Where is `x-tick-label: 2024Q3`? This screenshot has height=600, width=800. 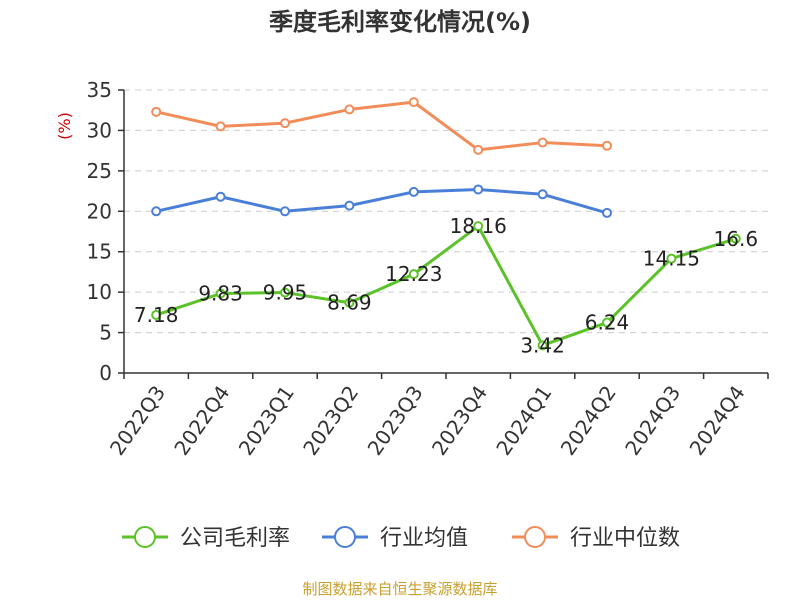
x-tick-label: 2024Q3 is located at coordinates (652, 420).